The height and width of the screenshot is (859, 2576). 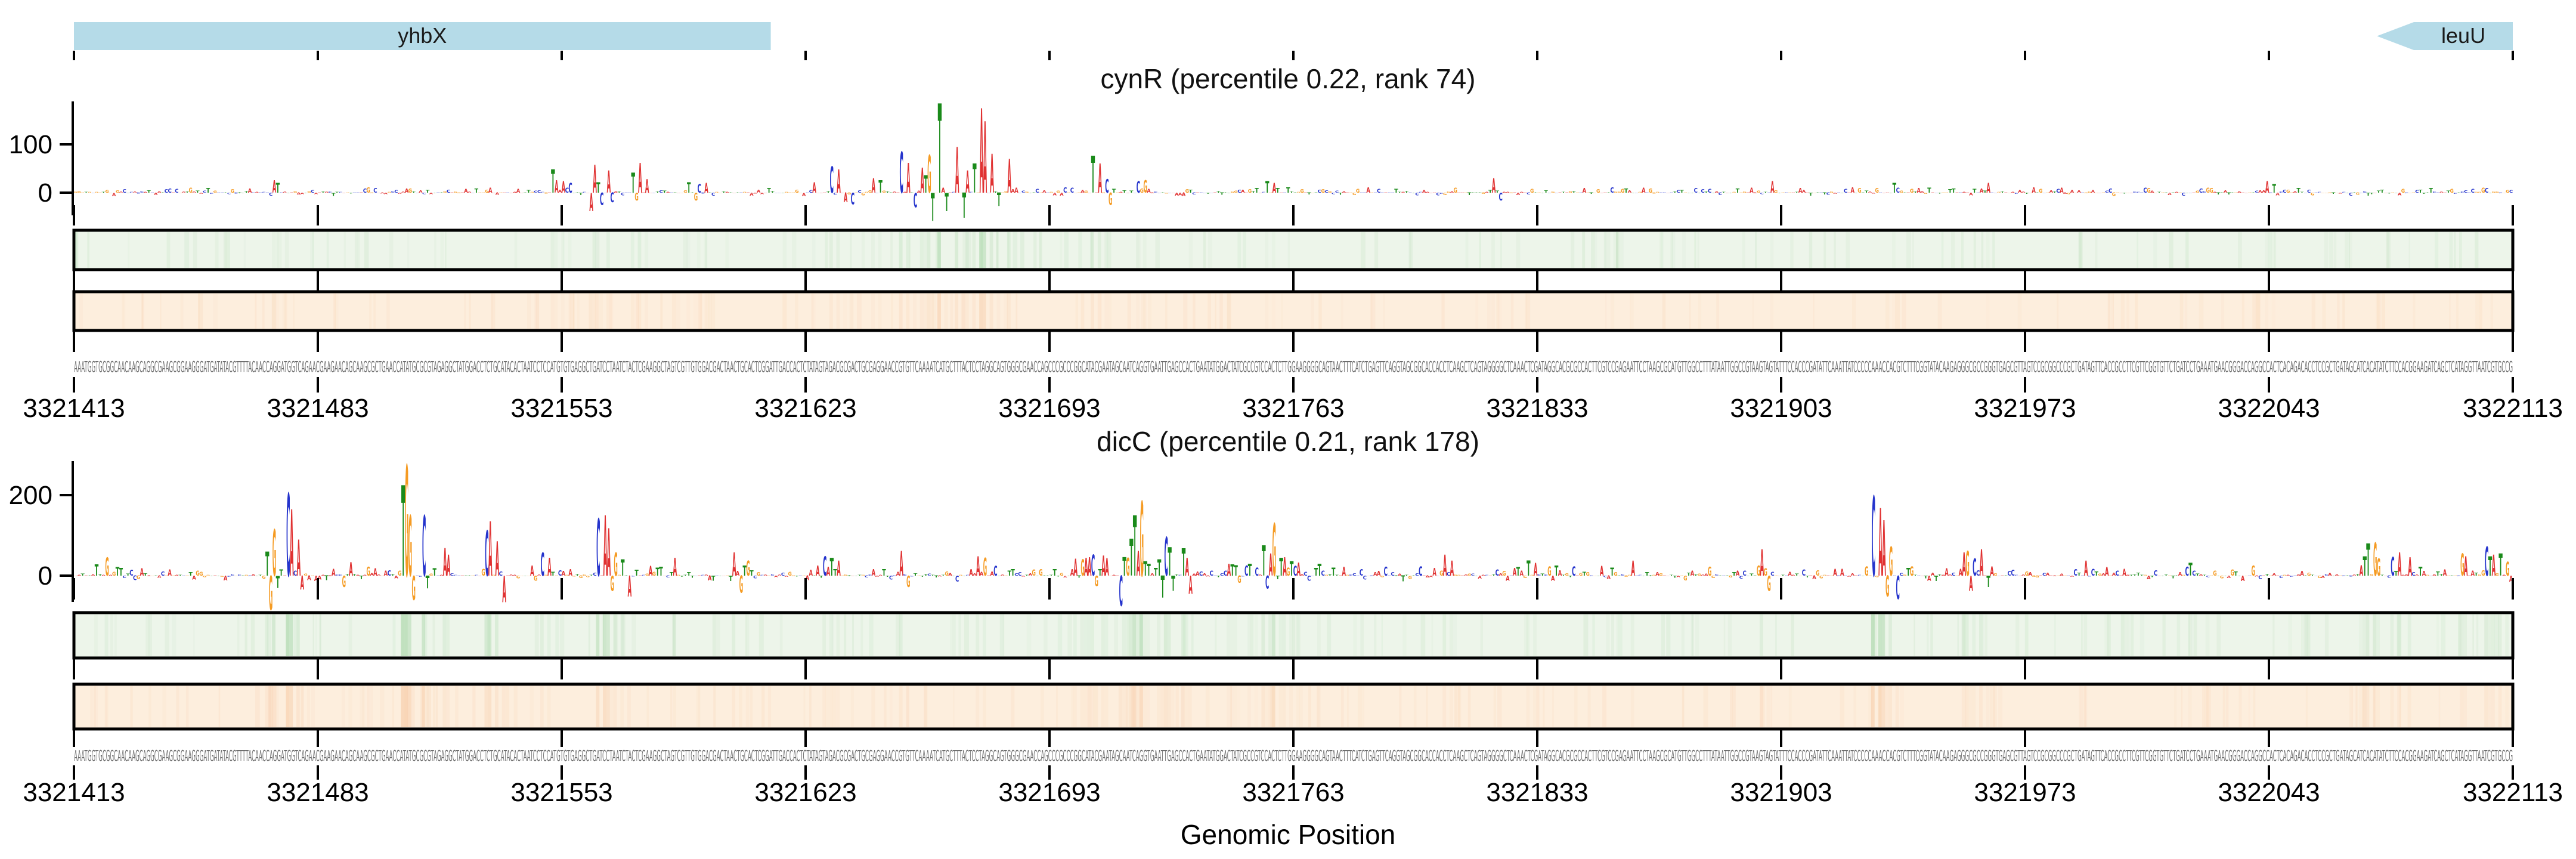 I want to click on x-tick-label: 3321553, so click(x=562, y=408).